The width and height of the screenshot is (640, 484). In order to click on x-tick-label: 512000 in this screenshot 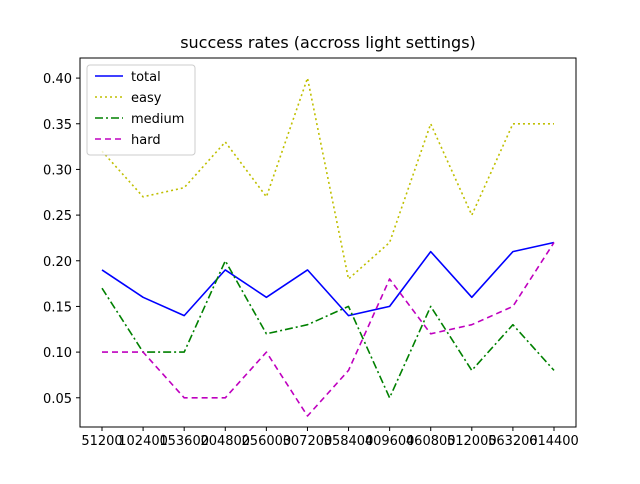, I will do `click(472, 441)`.